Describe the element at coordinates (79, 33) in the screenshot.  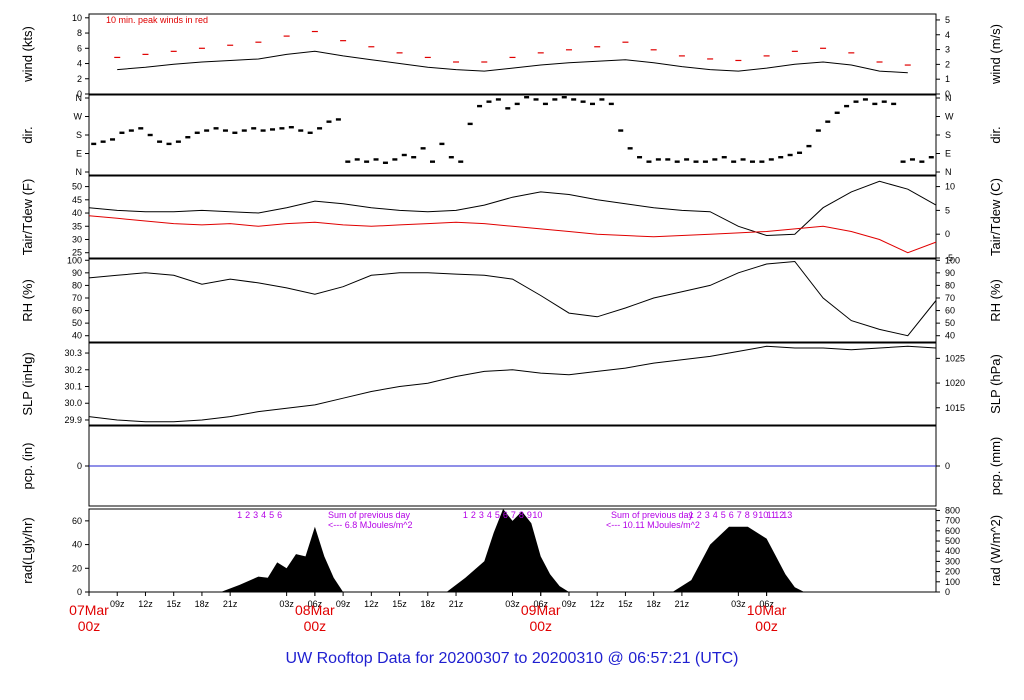
I see `y-tick-label-left: 8` at that location.